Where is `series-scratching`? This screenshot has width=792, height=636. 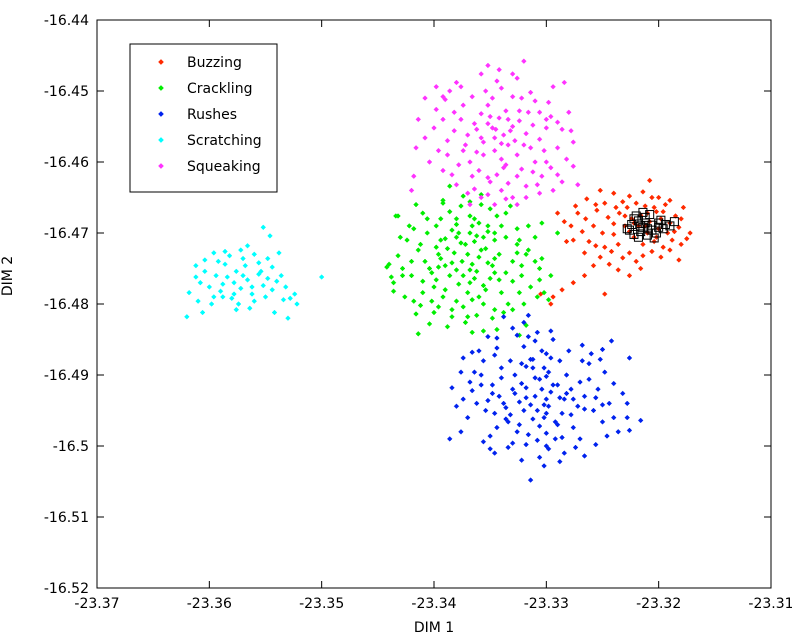 series-scratching is located at coordinates (254, 272).